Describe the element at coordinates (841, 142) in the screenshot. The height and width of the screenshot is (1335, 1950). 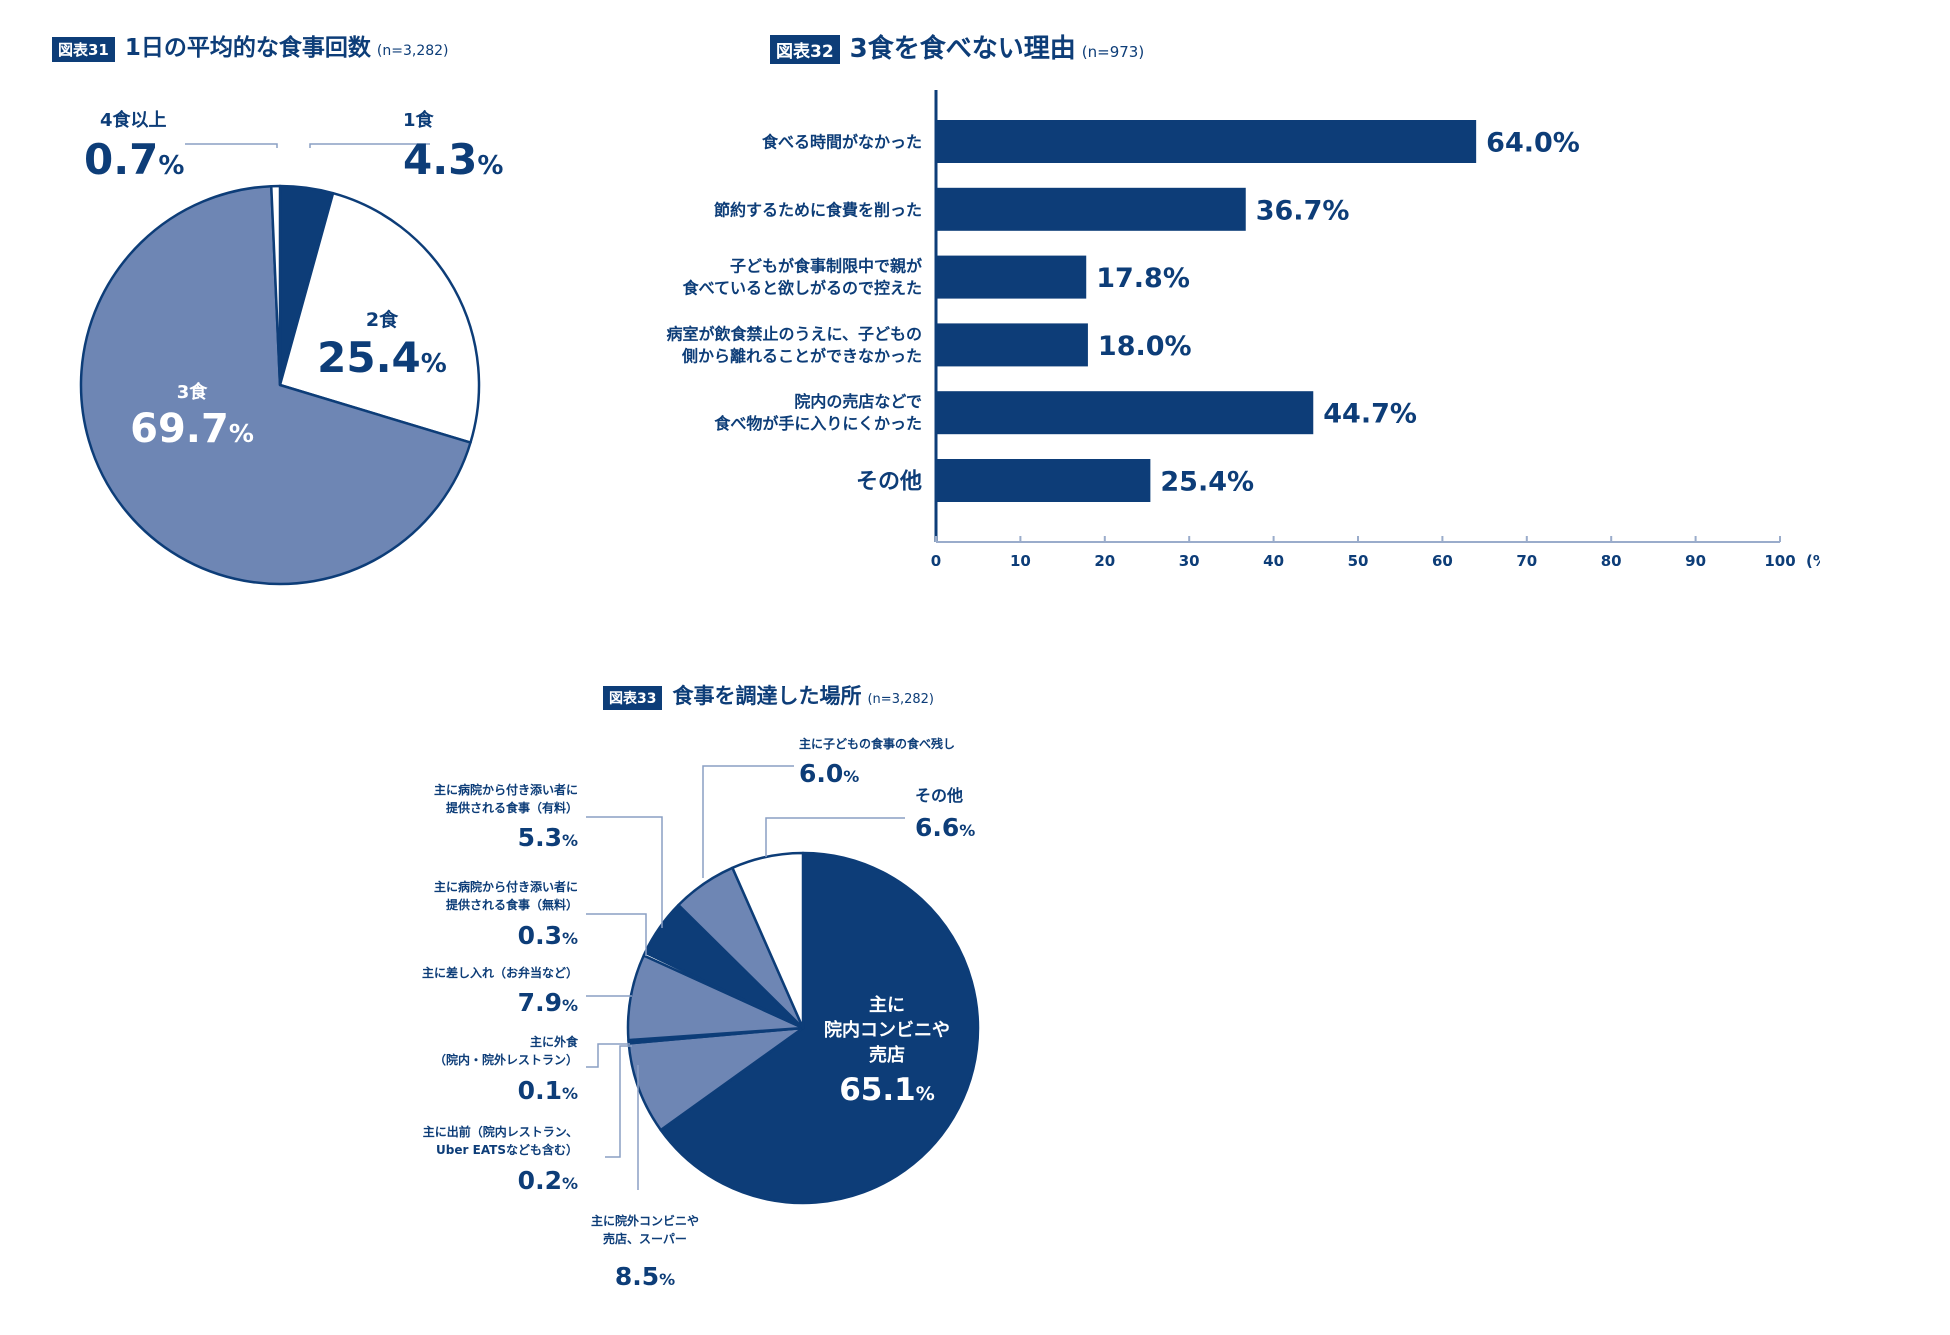
I see `bar32-category-label: 食べる時間がなかった` at that location.